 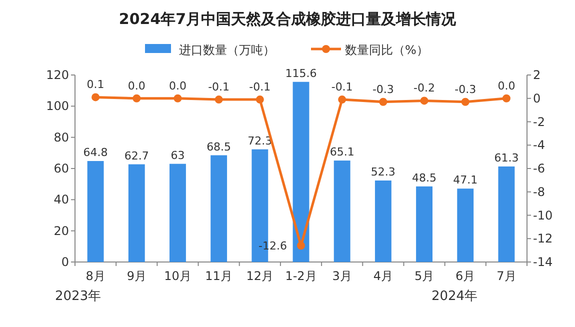 I want to click on data-label: 47.1, so click(x=465, y=180).